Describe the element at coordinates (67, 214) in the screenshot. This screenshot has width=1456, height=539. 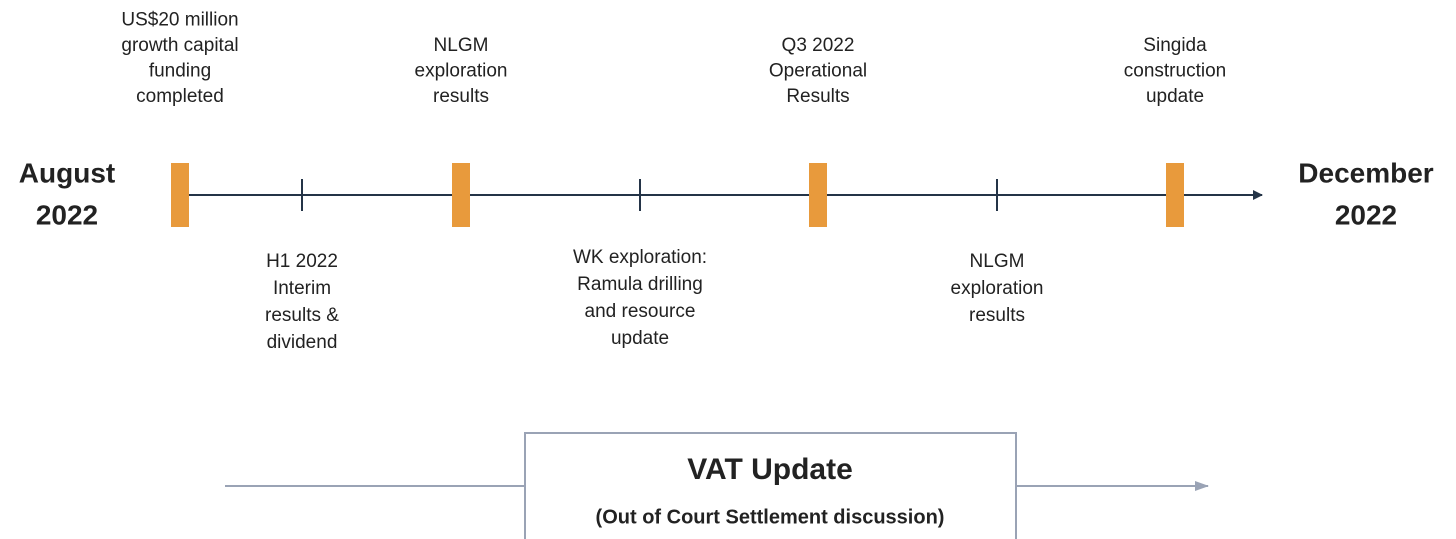
I see `start-label: 2022` at that location.